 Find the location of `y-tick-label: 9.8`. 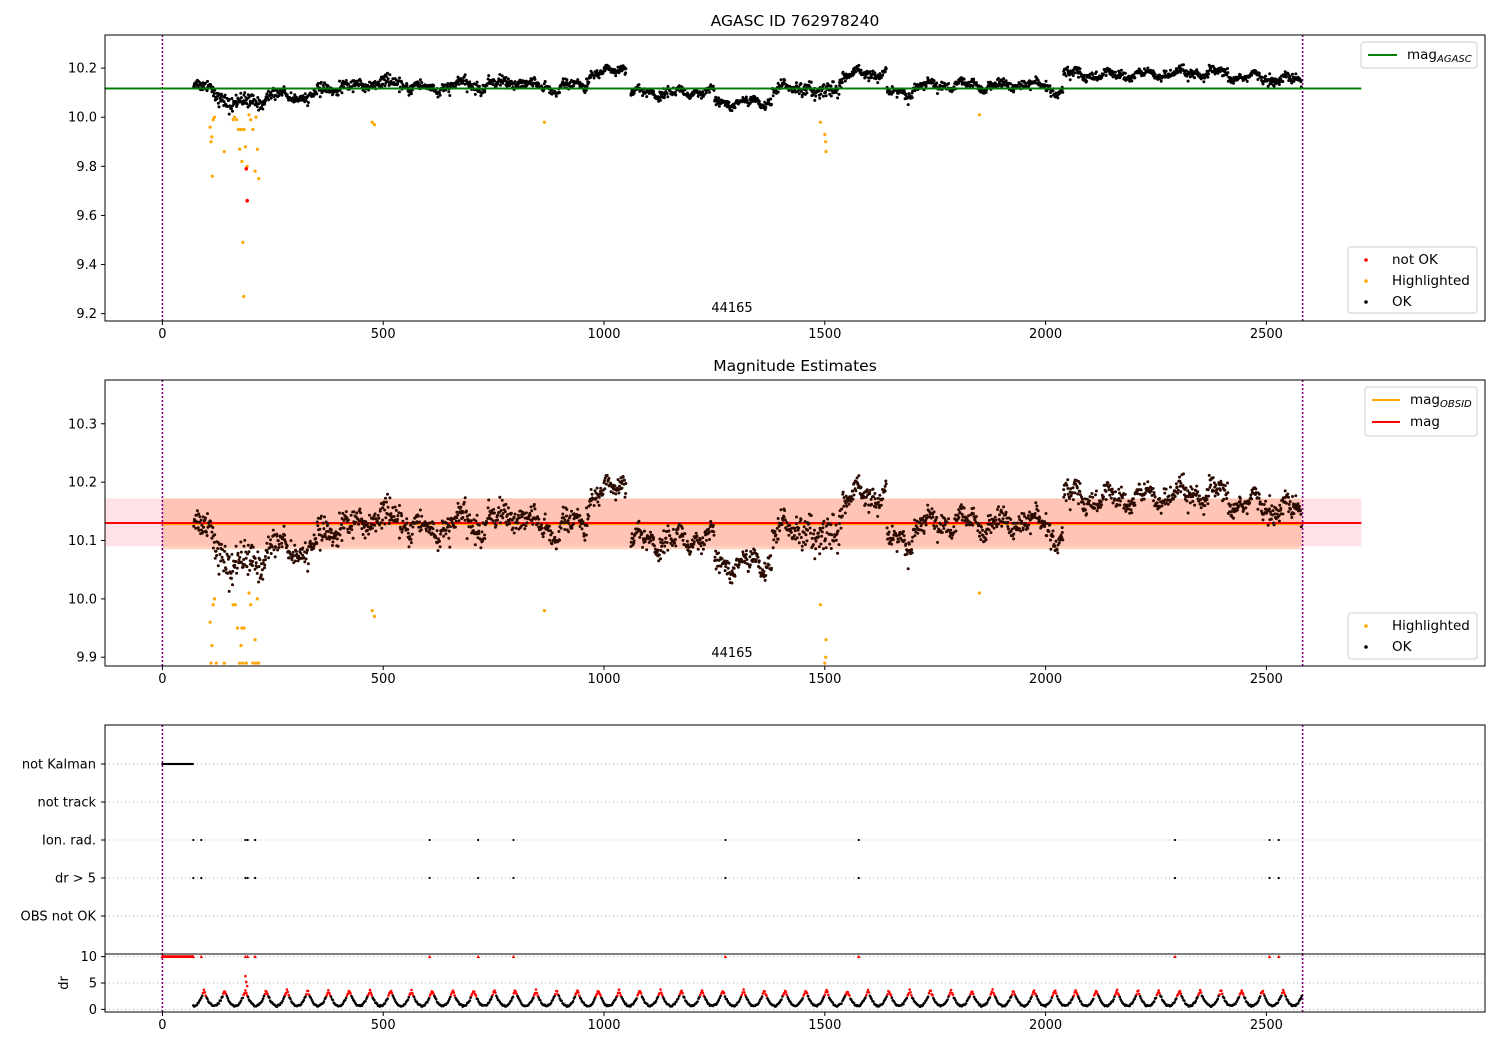

y-tick-label: 9.8 is located at coordinates (86, 167).